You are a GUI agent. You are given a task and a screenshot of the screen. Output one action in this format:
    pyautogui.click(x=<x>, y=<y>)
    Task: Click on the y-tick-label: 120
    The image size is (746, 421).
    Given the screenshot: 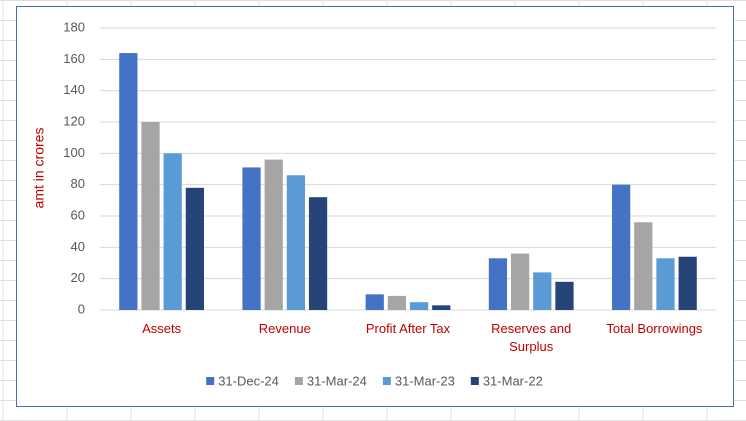 What is the action you would take?
    pyautogui.click(x=74, y=120)
    